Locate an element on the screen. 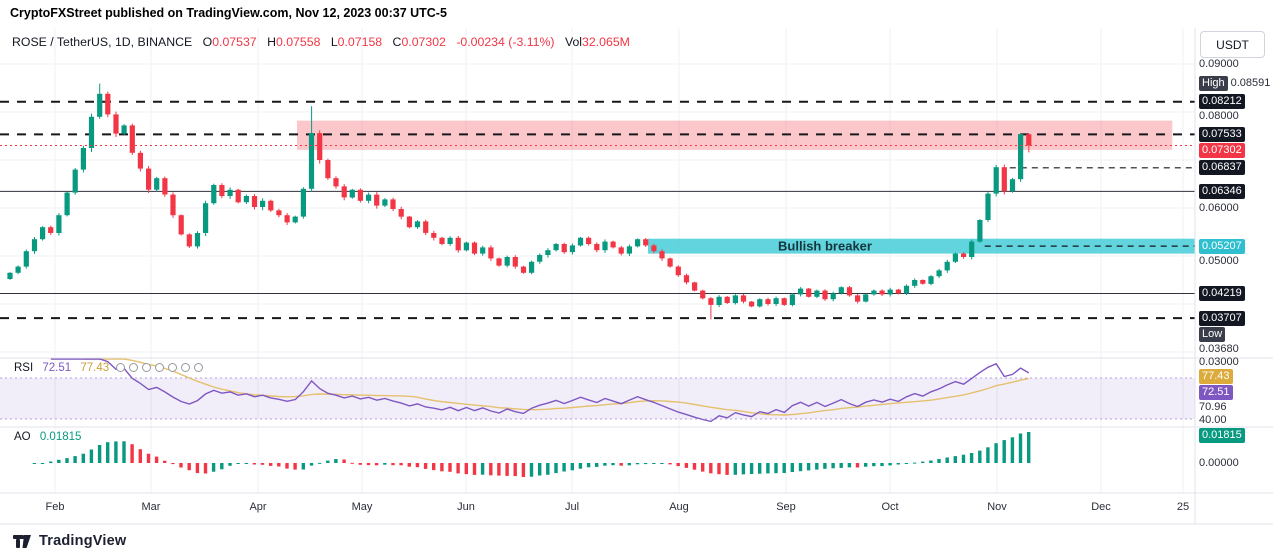 This screenshot has height=556, width=1273. ohlc-close: C0.07302 is located at coordinates (419, 42).